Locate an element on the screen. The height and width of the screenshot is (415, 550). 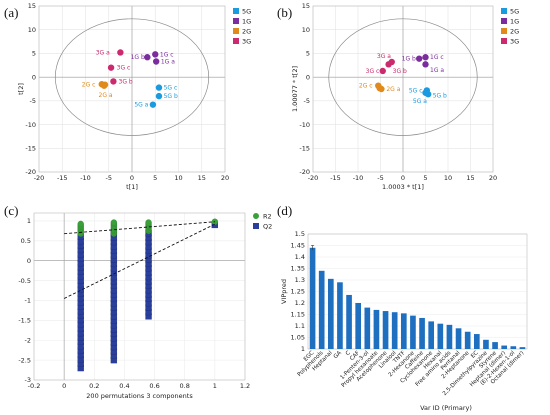
category-label: CAF is located at coordinates (355, 356).